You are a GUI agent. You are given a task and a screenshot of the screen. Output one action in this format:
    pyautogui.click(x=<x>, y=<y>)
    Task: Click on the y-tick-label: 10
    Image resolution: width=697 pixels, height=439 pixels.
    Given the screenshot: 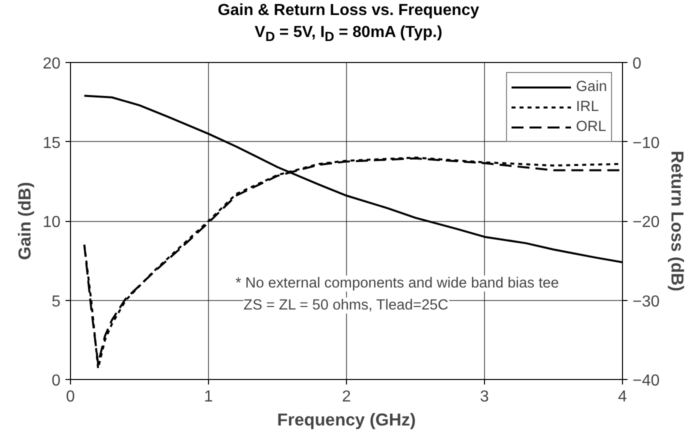 What is the action you would take?
    pyautogui.click(x=51, y=222)
    